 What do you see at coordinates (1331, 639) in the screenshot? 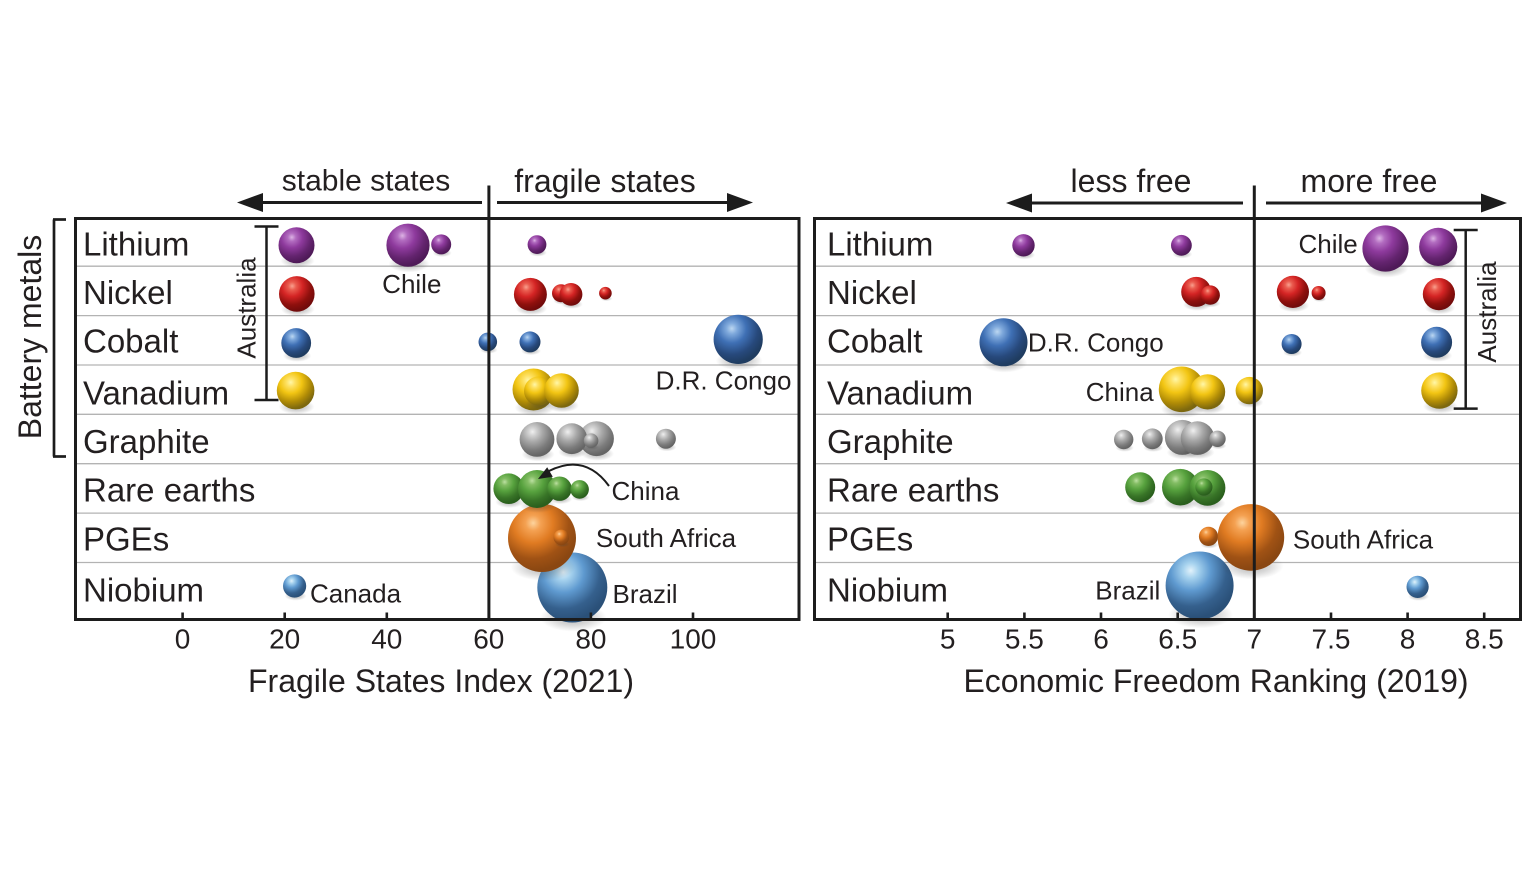
I see `svg-text: 7.5` at bounding box center [1331, 639].